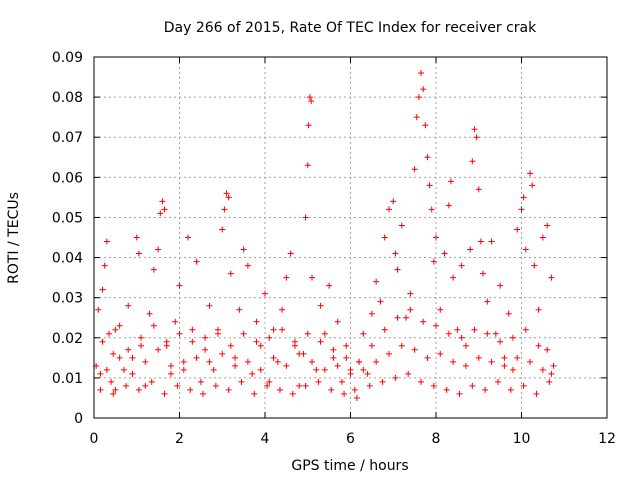 Image resolution: width=640 pixels, height=480 pixels. Describe the element at coordinates (607, 439) in the screenshot. I see `x-tick-label: 12` at that location.